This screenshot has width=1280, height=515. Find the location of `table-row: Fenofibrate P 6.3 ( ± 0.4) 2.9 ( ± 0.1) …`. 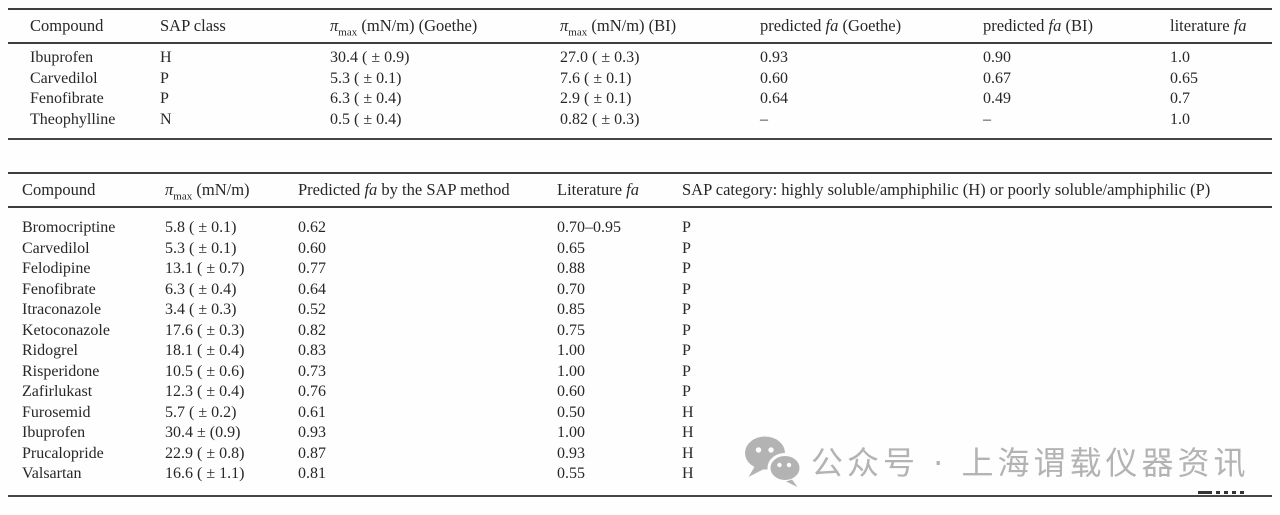

table-row: Fenofibrate P 6.3 ( ± 0.4) 2.9 ( ± 0.1) … is located at coordinates (640, 99).